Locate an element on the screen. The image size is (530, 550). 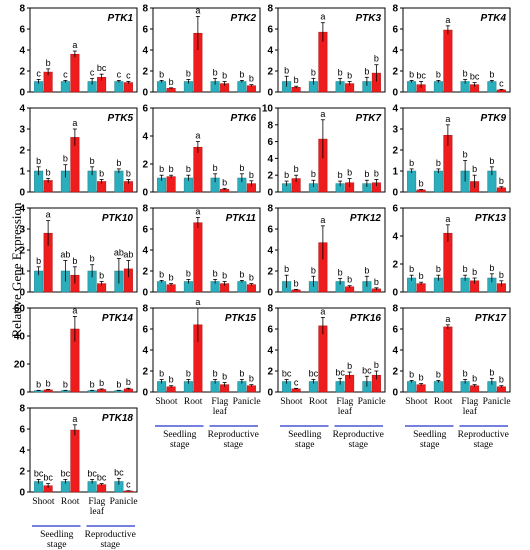
panel-title: PTK5 is located at coordinates (120, 118).